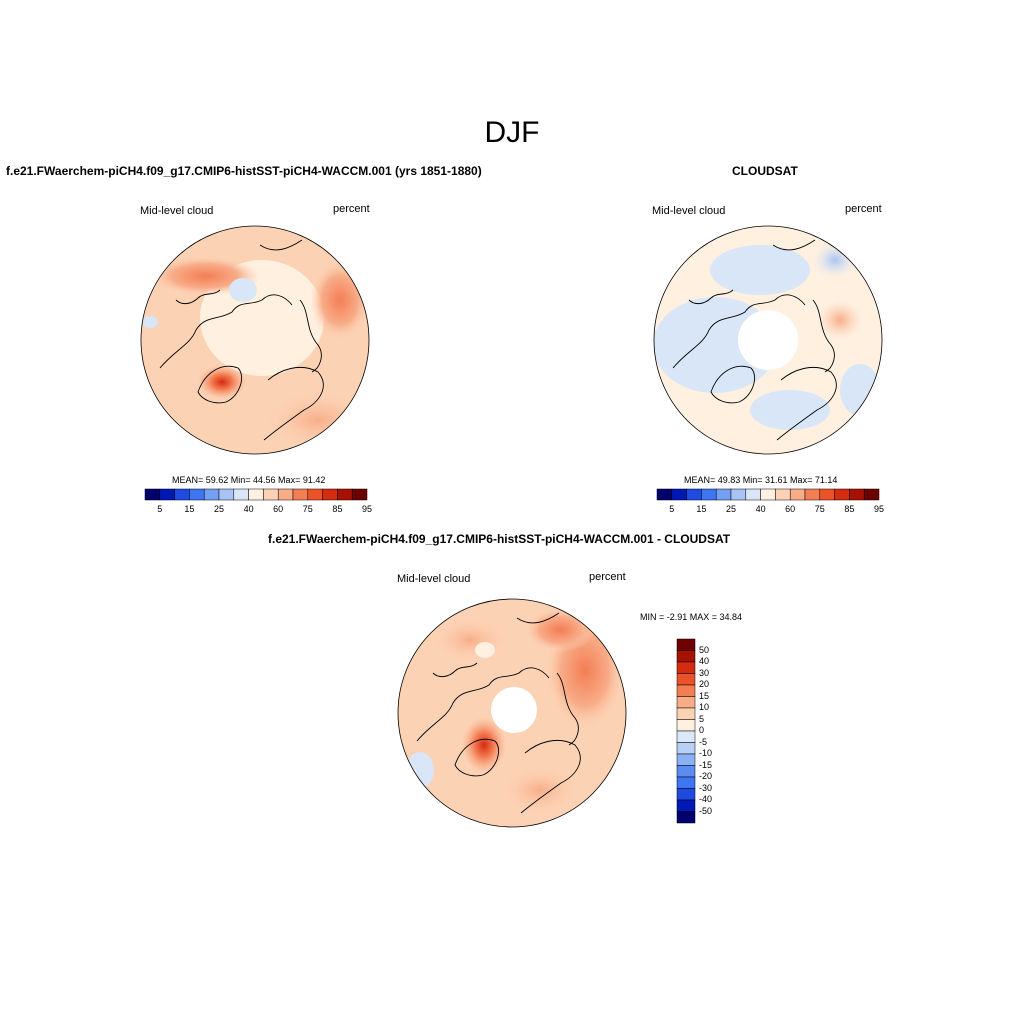 This screenshot has width=1024, height=1024. Describe the element at coordinates (483, 704) in the screenshot. I see `diff-coast-greenland-arctic` at that location.